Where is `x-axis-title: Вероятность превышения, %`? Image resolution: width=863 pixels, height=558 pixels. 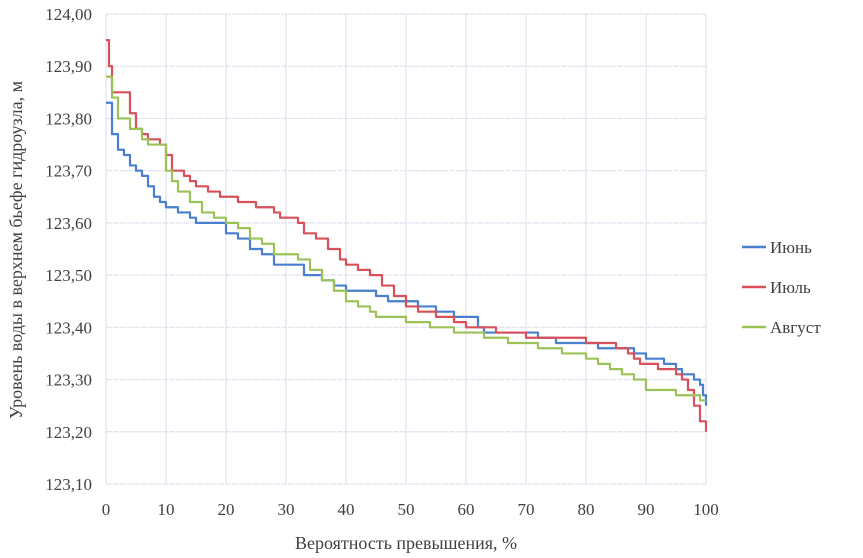 x-axis-title: Вероятность превышения, % is located at coordinates (406, 543).